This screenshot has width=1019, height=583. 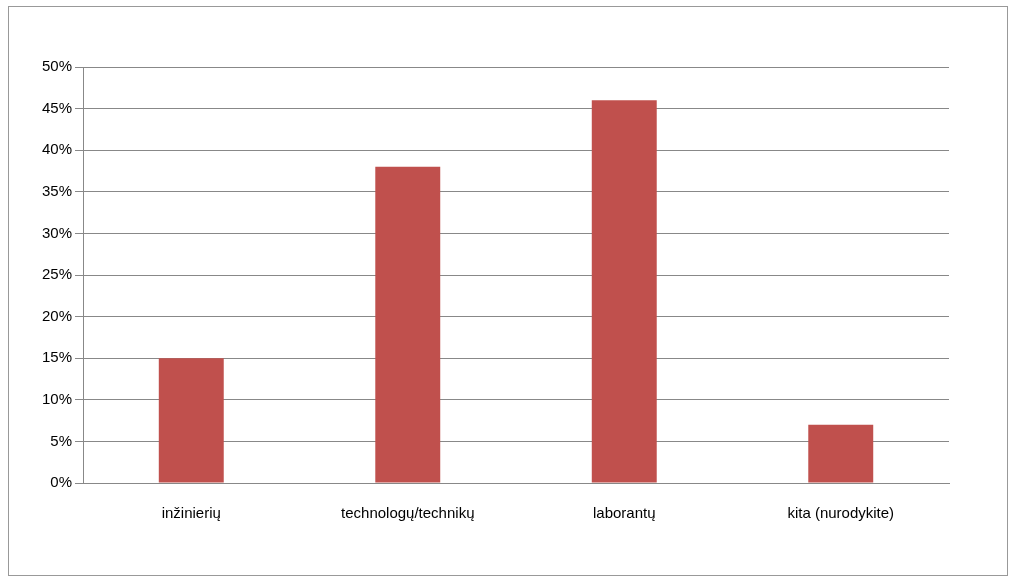 I want to click on y-tick-label: 15%, so click(x=57, y=357).